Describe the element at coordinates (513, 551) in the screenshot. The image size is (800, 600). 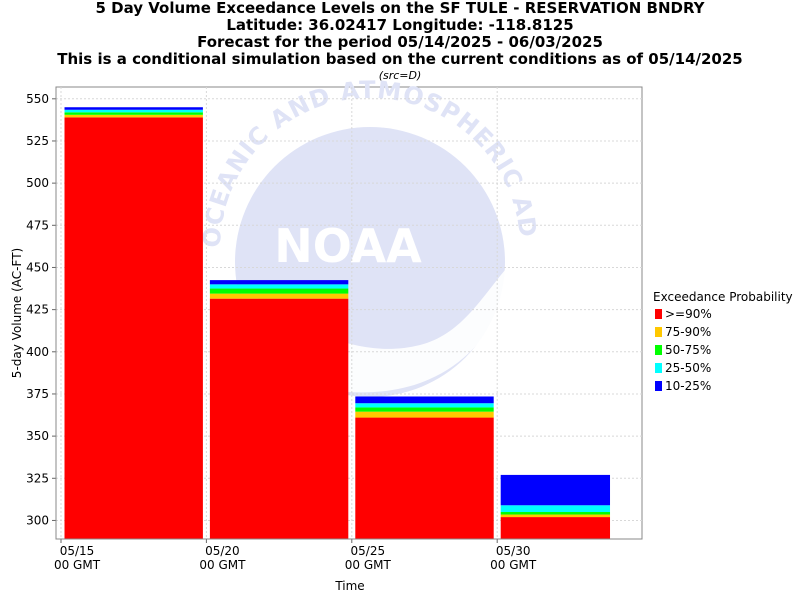
I see `x-tick-label: 05/30` at that location.